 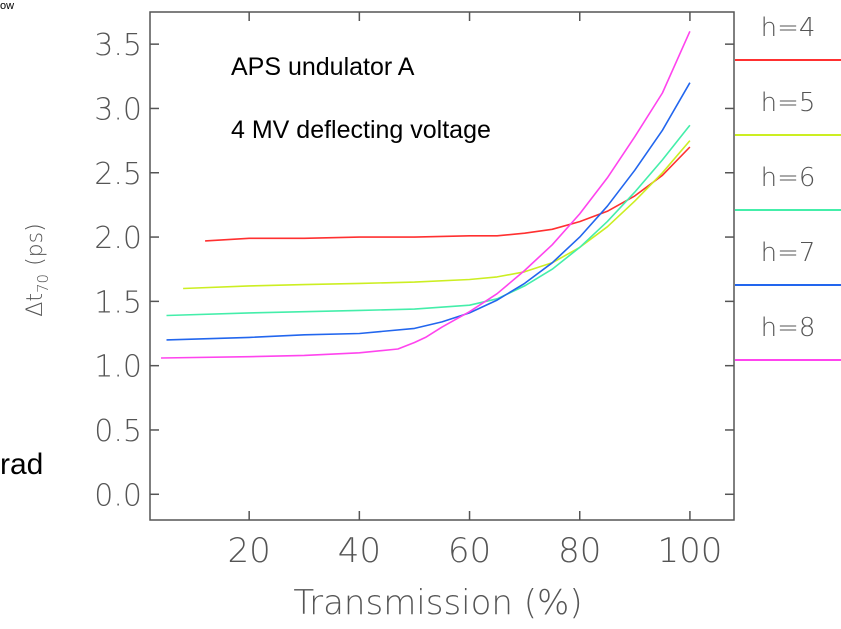 What do you see at coordinates (323, 67) in the screenshot?
I see `annotation-device: APS undulator A` at bounding box center [323, 67].